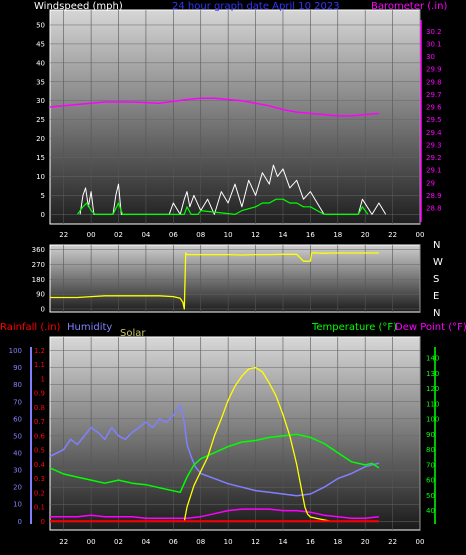 This screenshot has height=555, width=466. What do you see at coordinates (38, 250) in the screenshot?
I see `direction-tick-label: 360` at bounding box center [38, 250].